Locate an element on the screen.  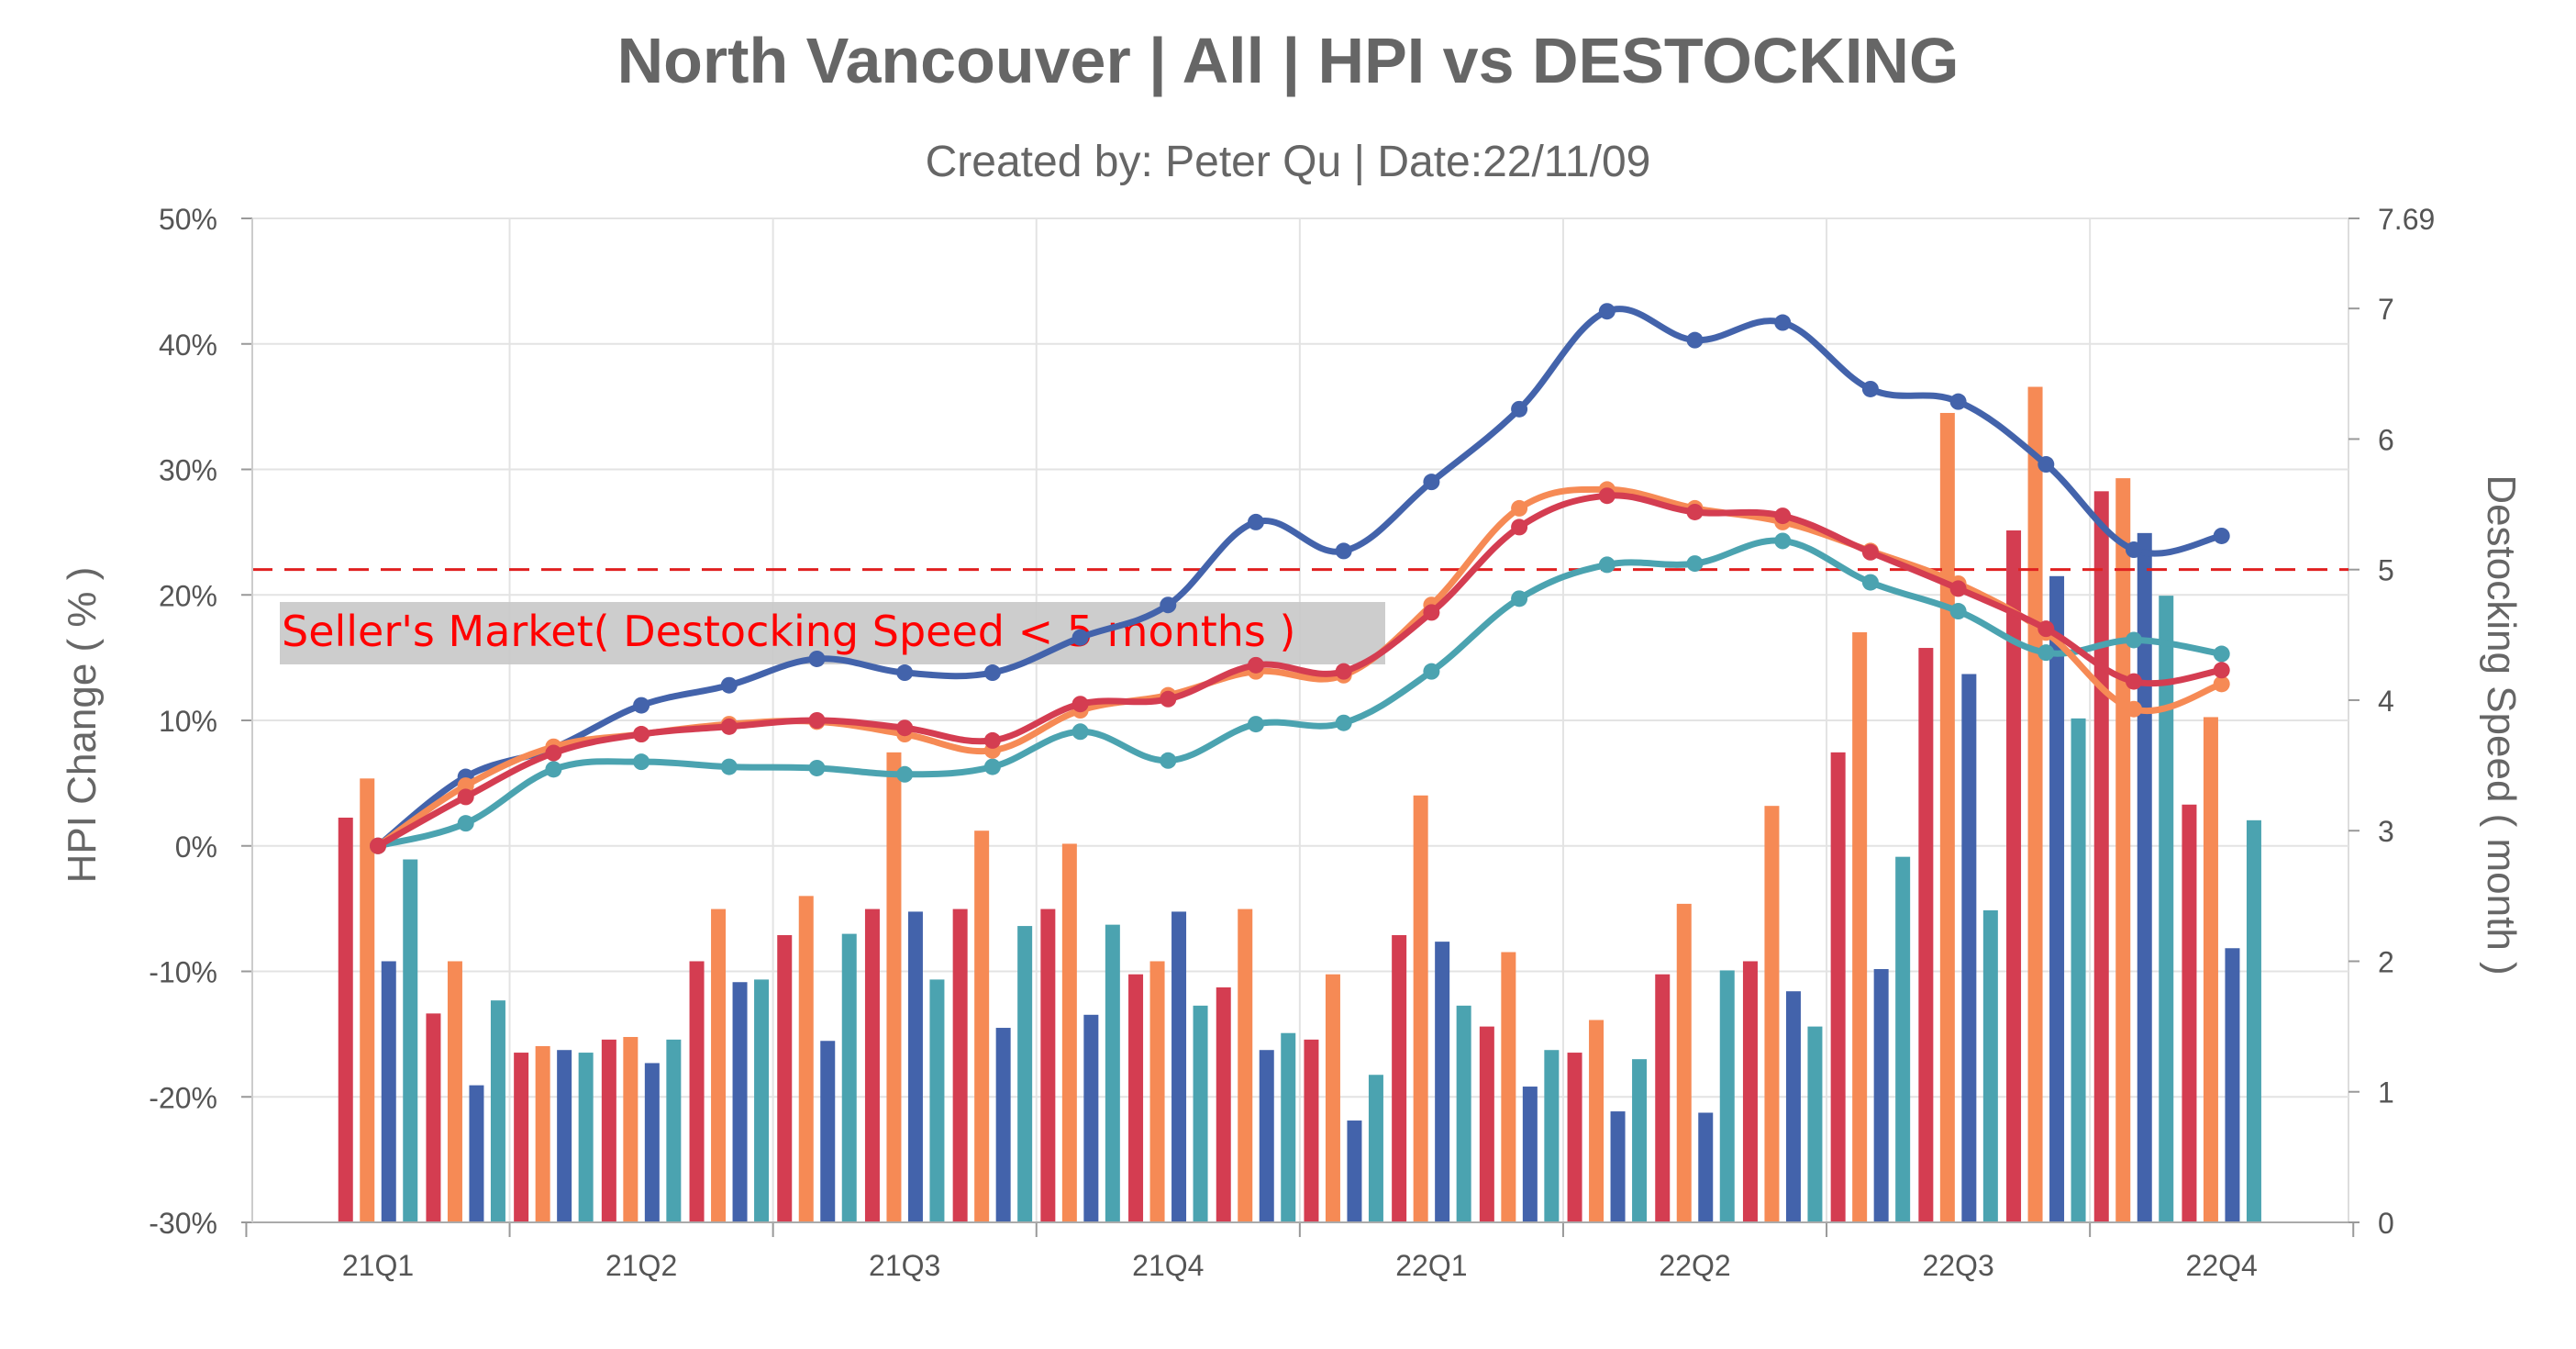
x-tick-label: 22Q3 is located at coordinates (1957, 1265).